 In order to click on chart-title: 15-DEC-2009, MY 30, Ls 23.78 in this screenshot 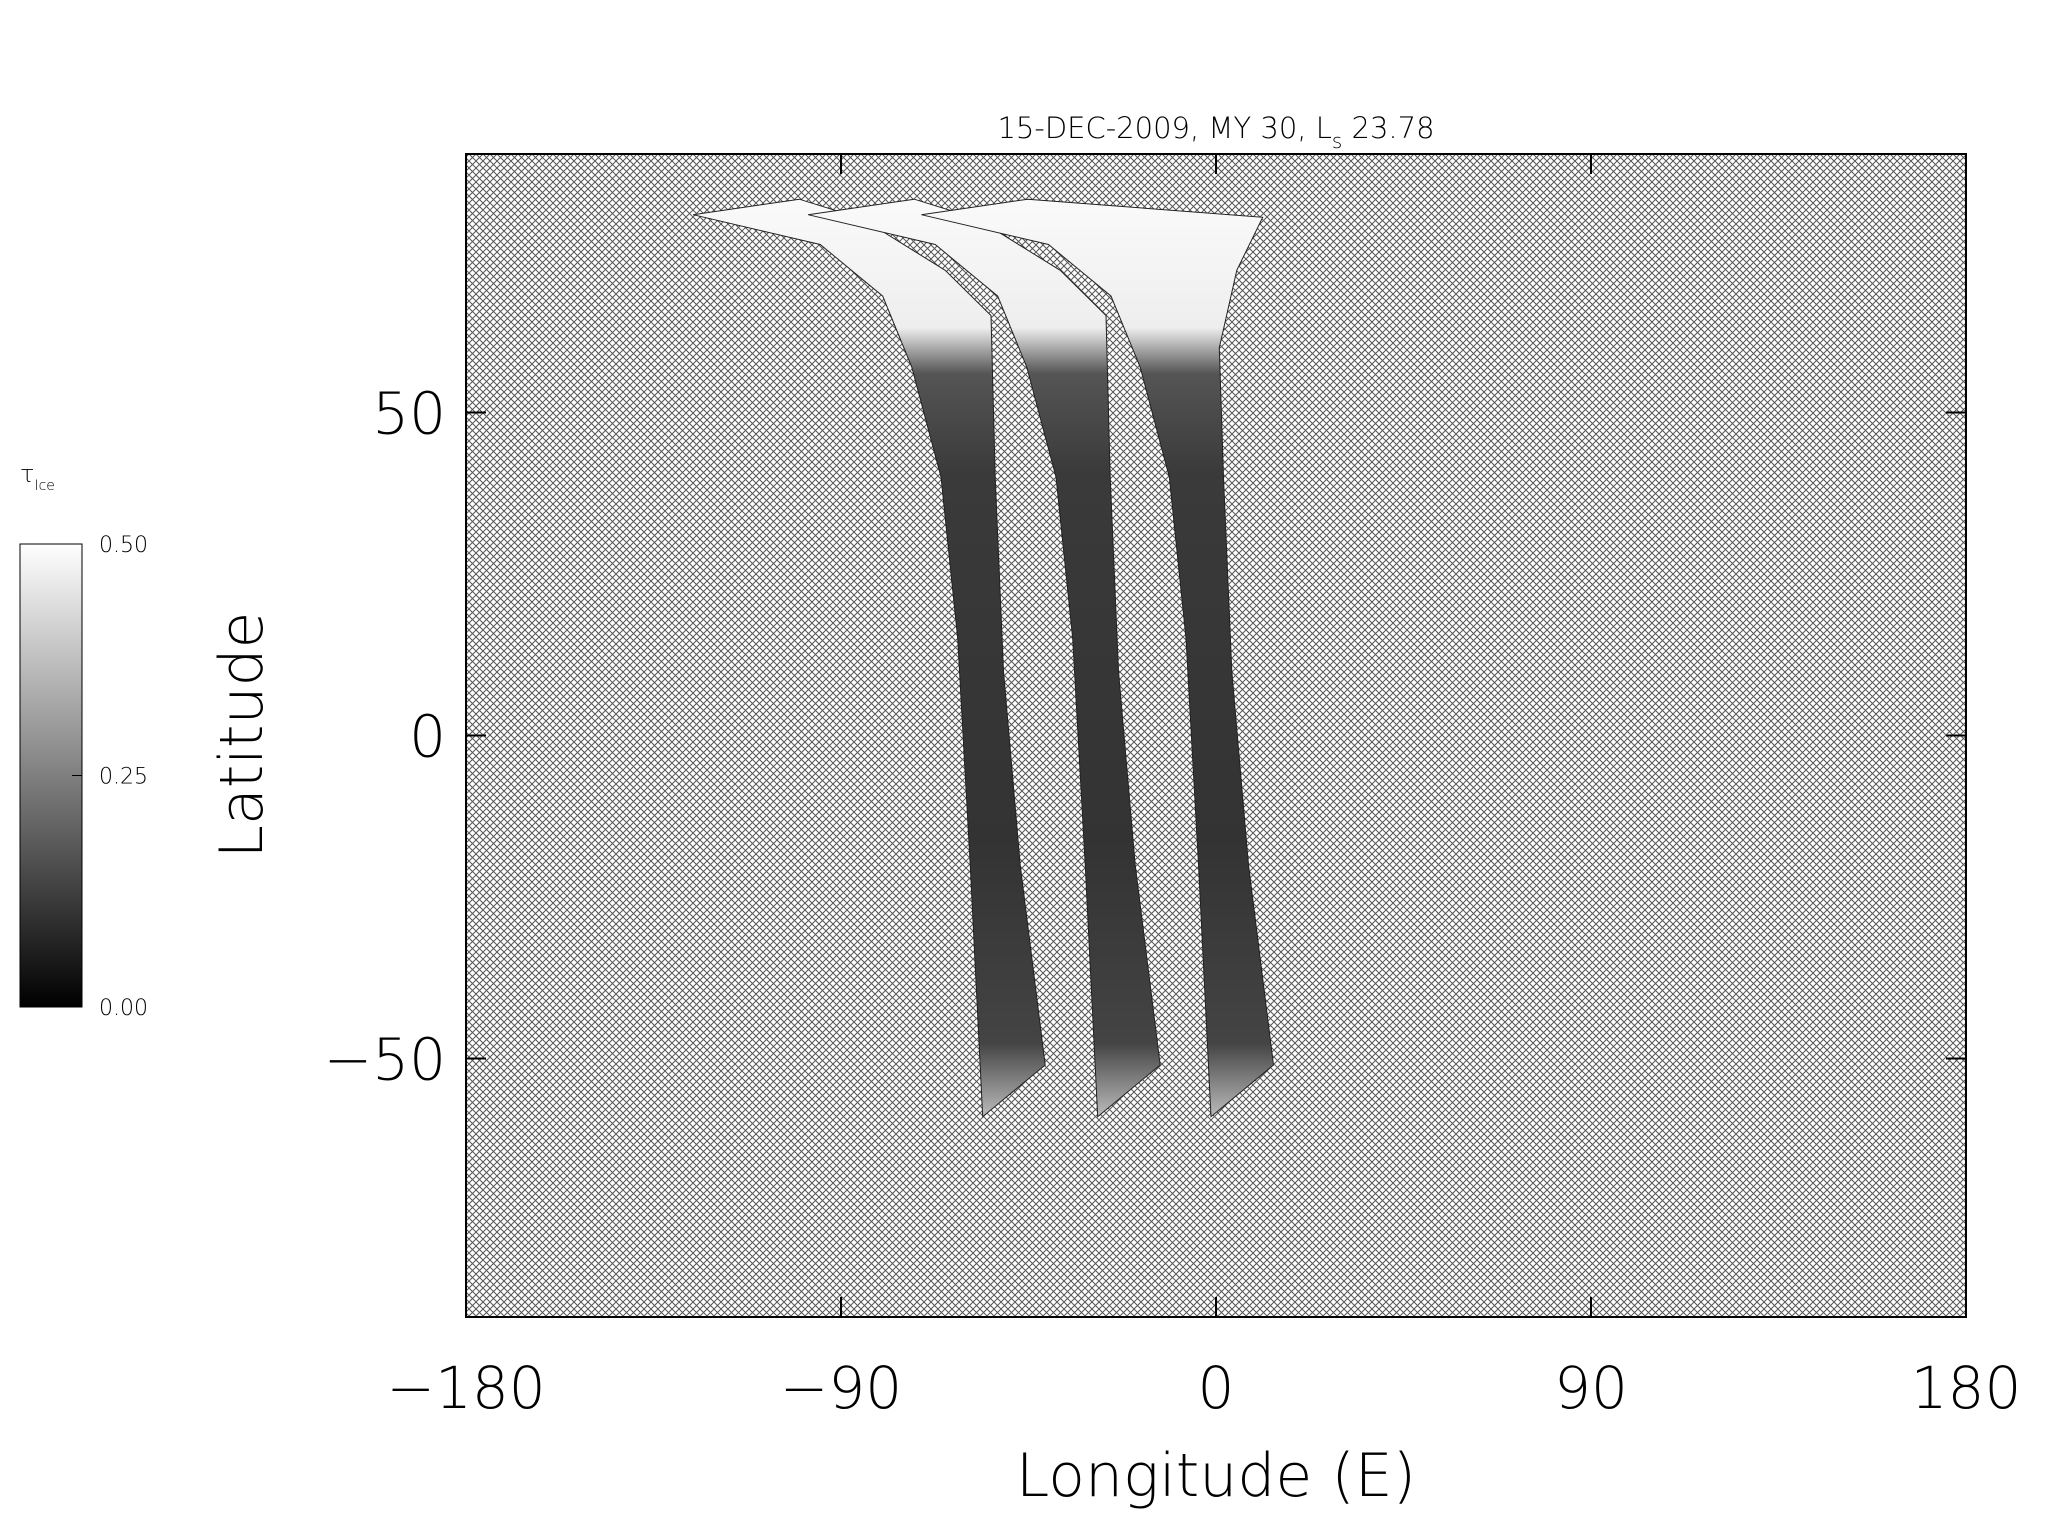, I will do `click(1215, 132)`.